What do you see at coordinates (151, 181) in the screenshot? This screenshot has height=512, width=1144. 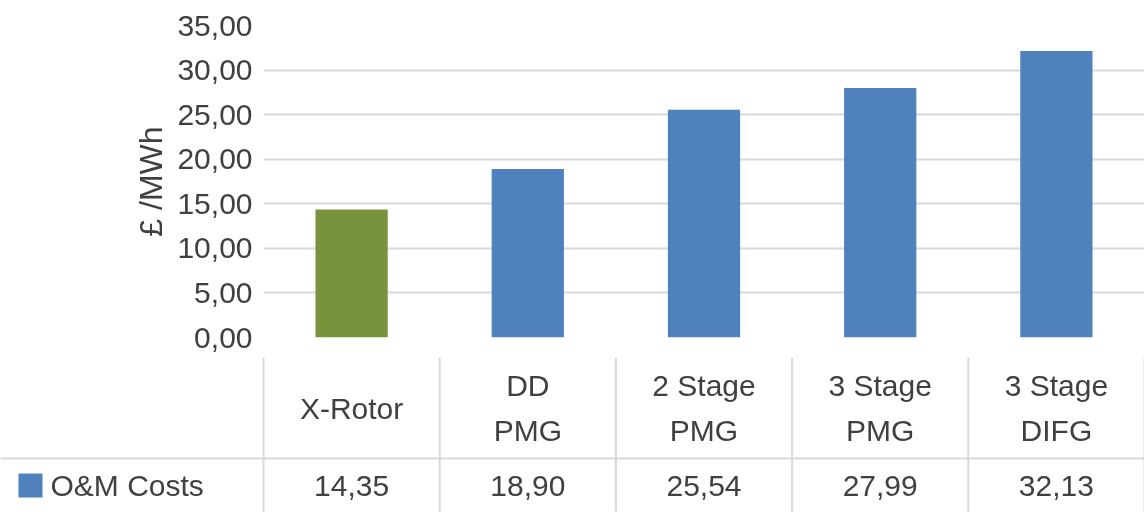 I see `y-axis-title: £ /MWh` at bounding box center [151, 181].